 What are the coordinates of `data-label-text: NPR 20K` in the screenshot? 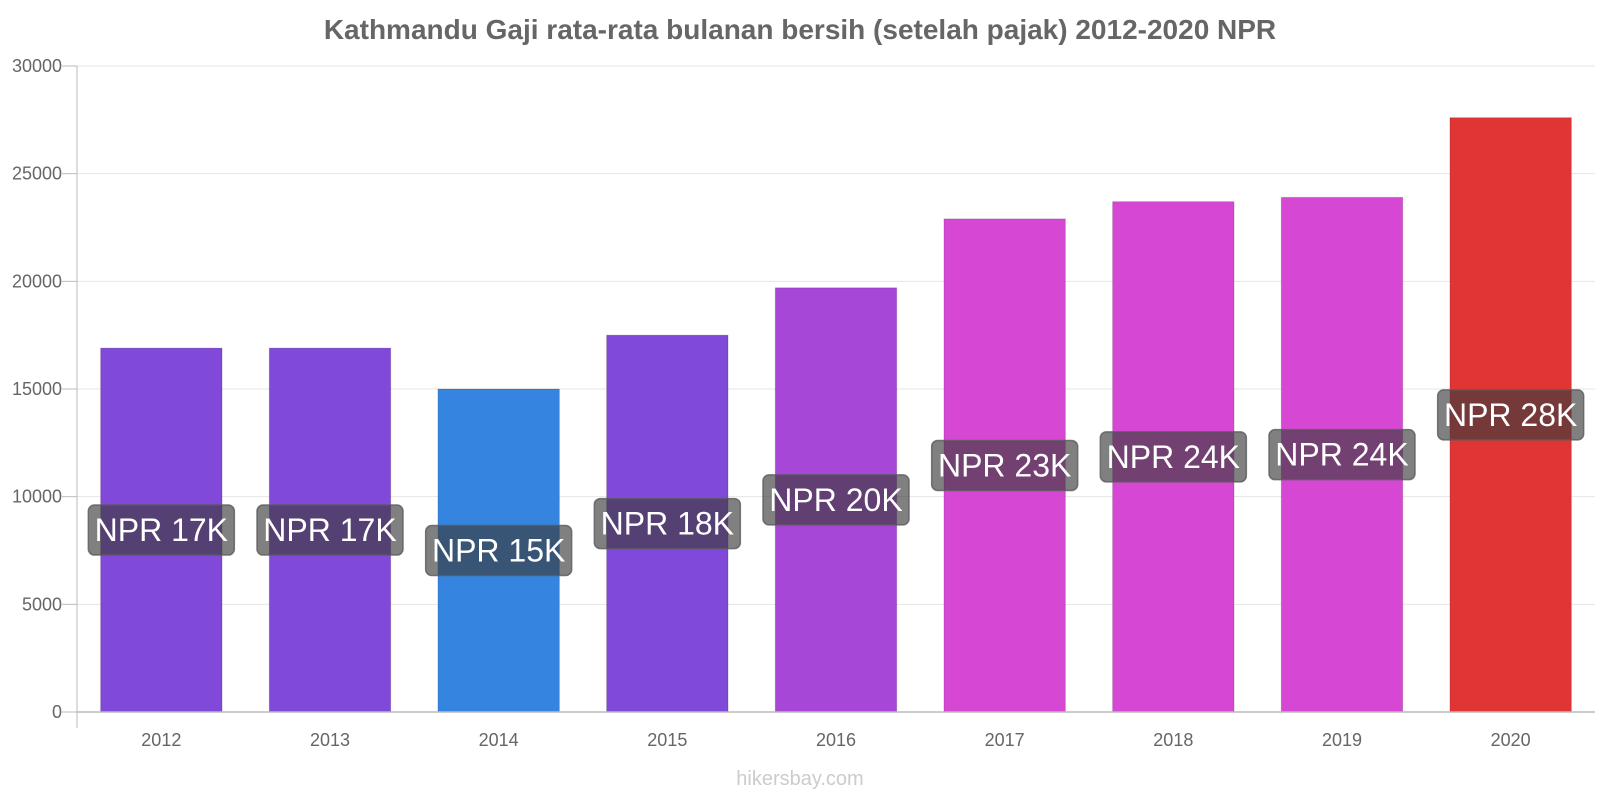 It's located at (835, 500).